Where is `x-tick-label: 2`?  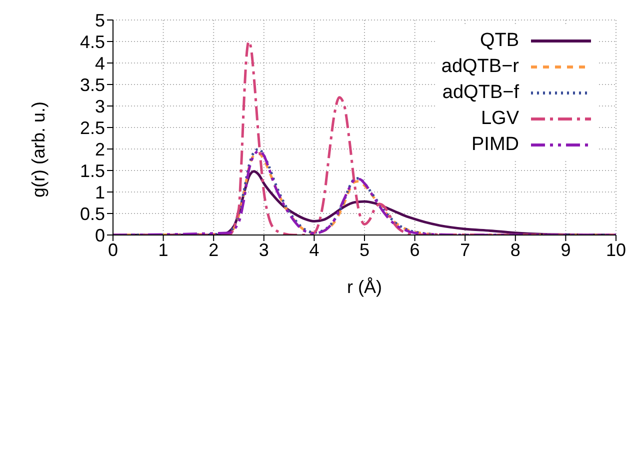
x-tick-label: 2 is located at coordinates (213, 250).